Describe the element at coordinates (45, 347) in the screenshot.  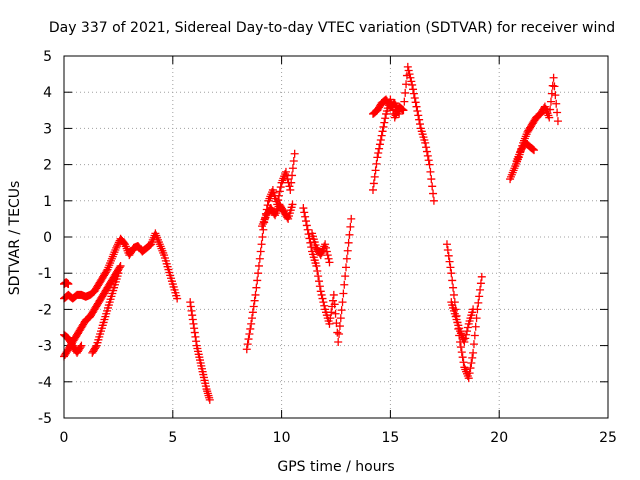
I see `y-tick-label: -3` at that location.